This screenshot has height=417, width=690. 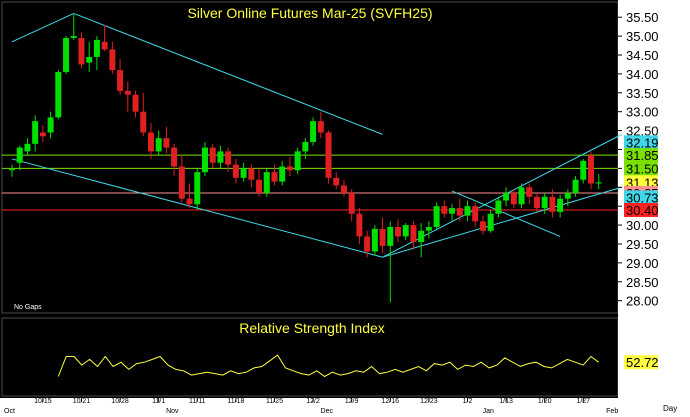 I want to click on y-tick-label: 33.50, so click(x=642, y=93).